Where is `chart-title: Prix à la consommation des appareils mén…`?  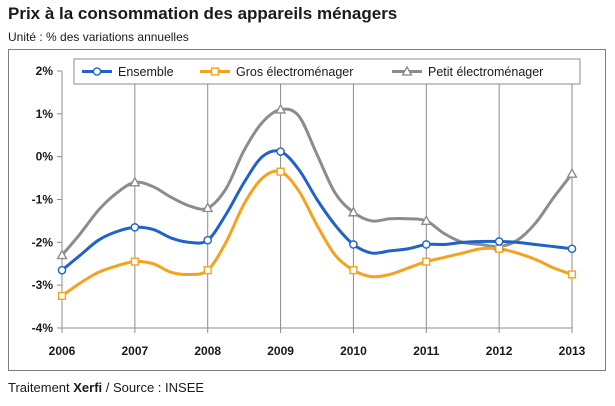
chart-title: Prix à la consommation des appareils mén… is located at coordinates (203, 13).